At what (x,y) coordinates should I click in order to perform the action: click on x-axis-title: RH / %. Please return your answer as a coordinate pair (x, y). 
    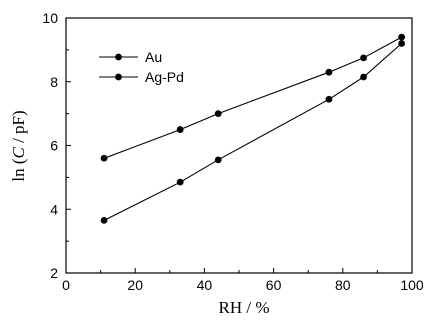
    Looking at the image, I should click on (244, 307).